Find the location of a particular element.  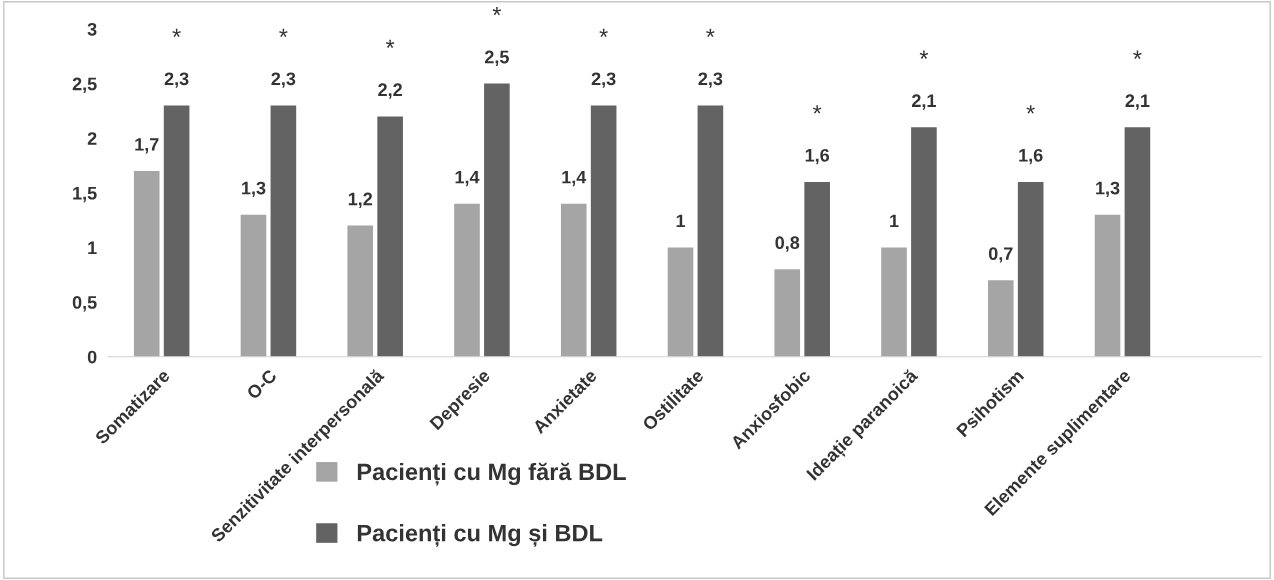

data-label: 0,7 is located at coordinates (1000, 255).